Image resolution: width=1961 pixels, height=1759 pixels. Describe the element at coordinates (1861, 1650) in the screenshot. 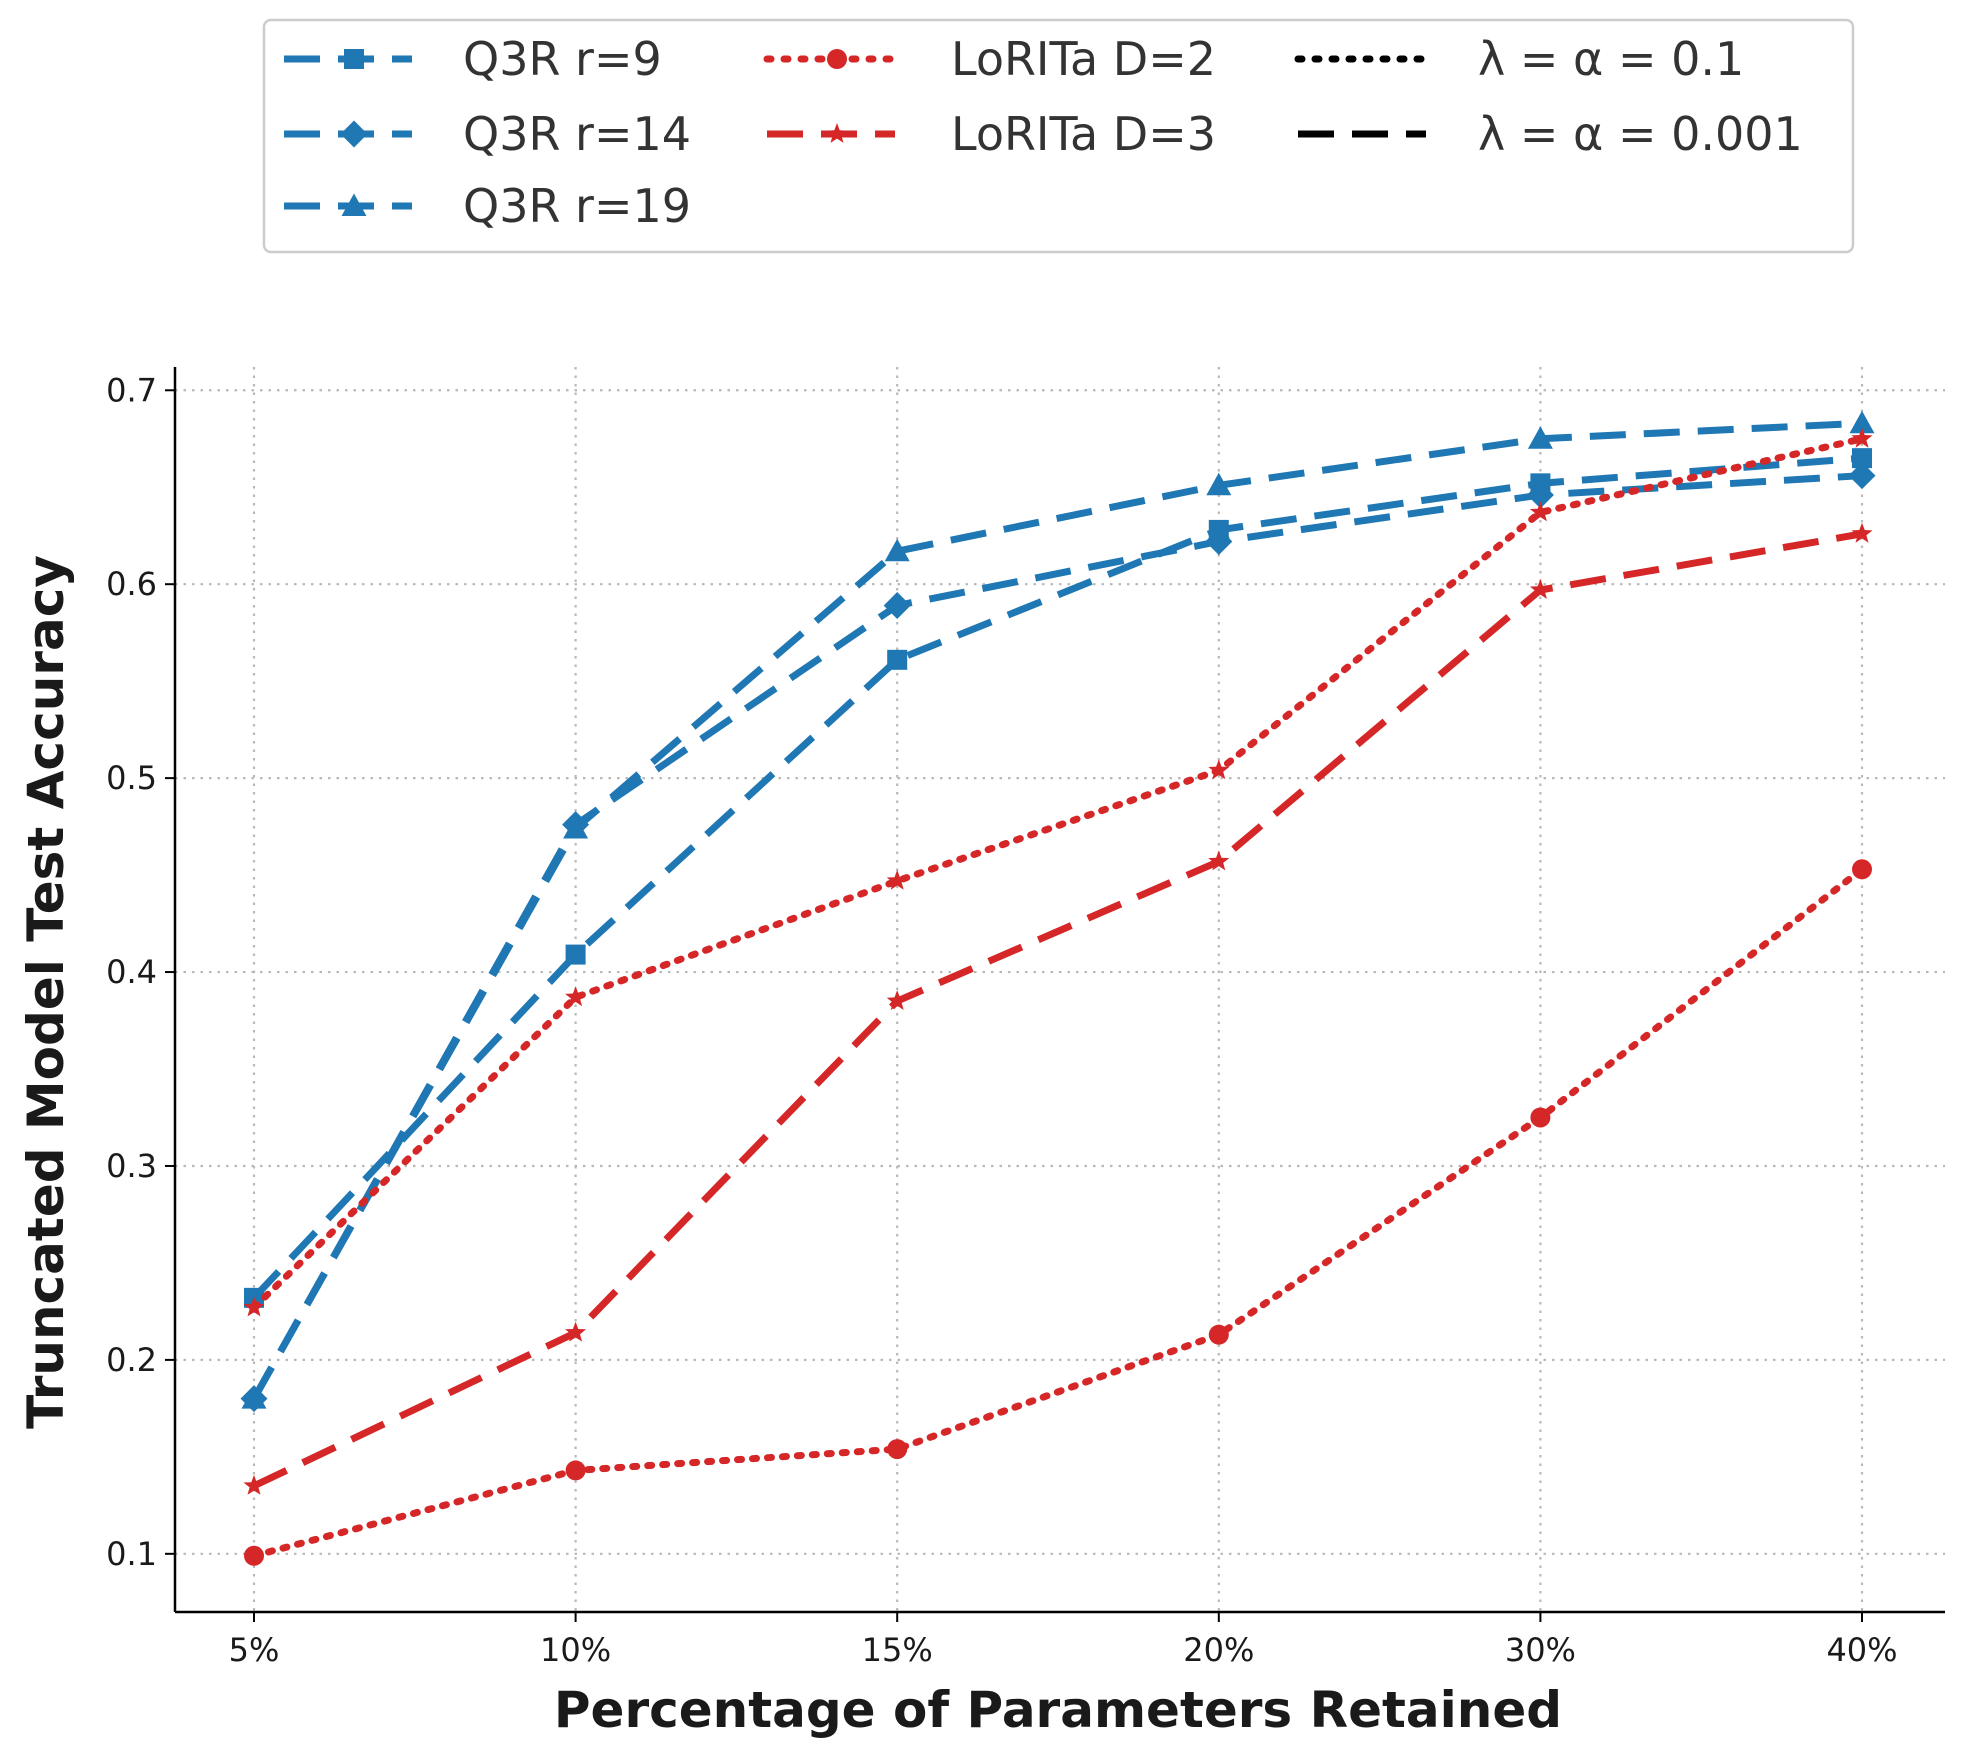

I see `x-tick-label: 40%` at that location.